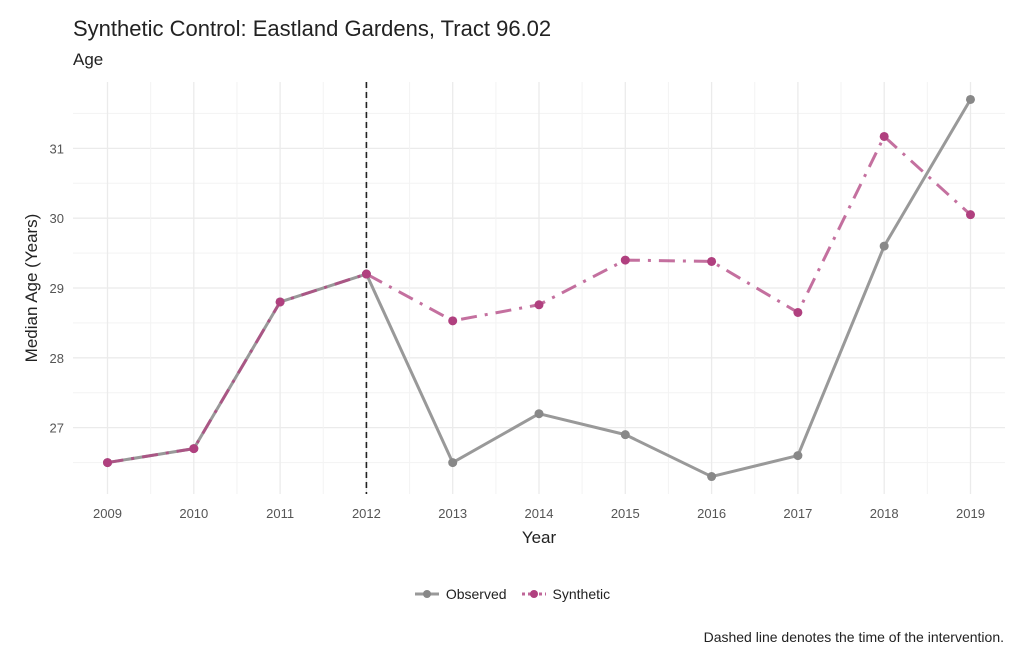 The image size is (1024, 672). I want to click on data-point-observed-2013, so click(453, 463).